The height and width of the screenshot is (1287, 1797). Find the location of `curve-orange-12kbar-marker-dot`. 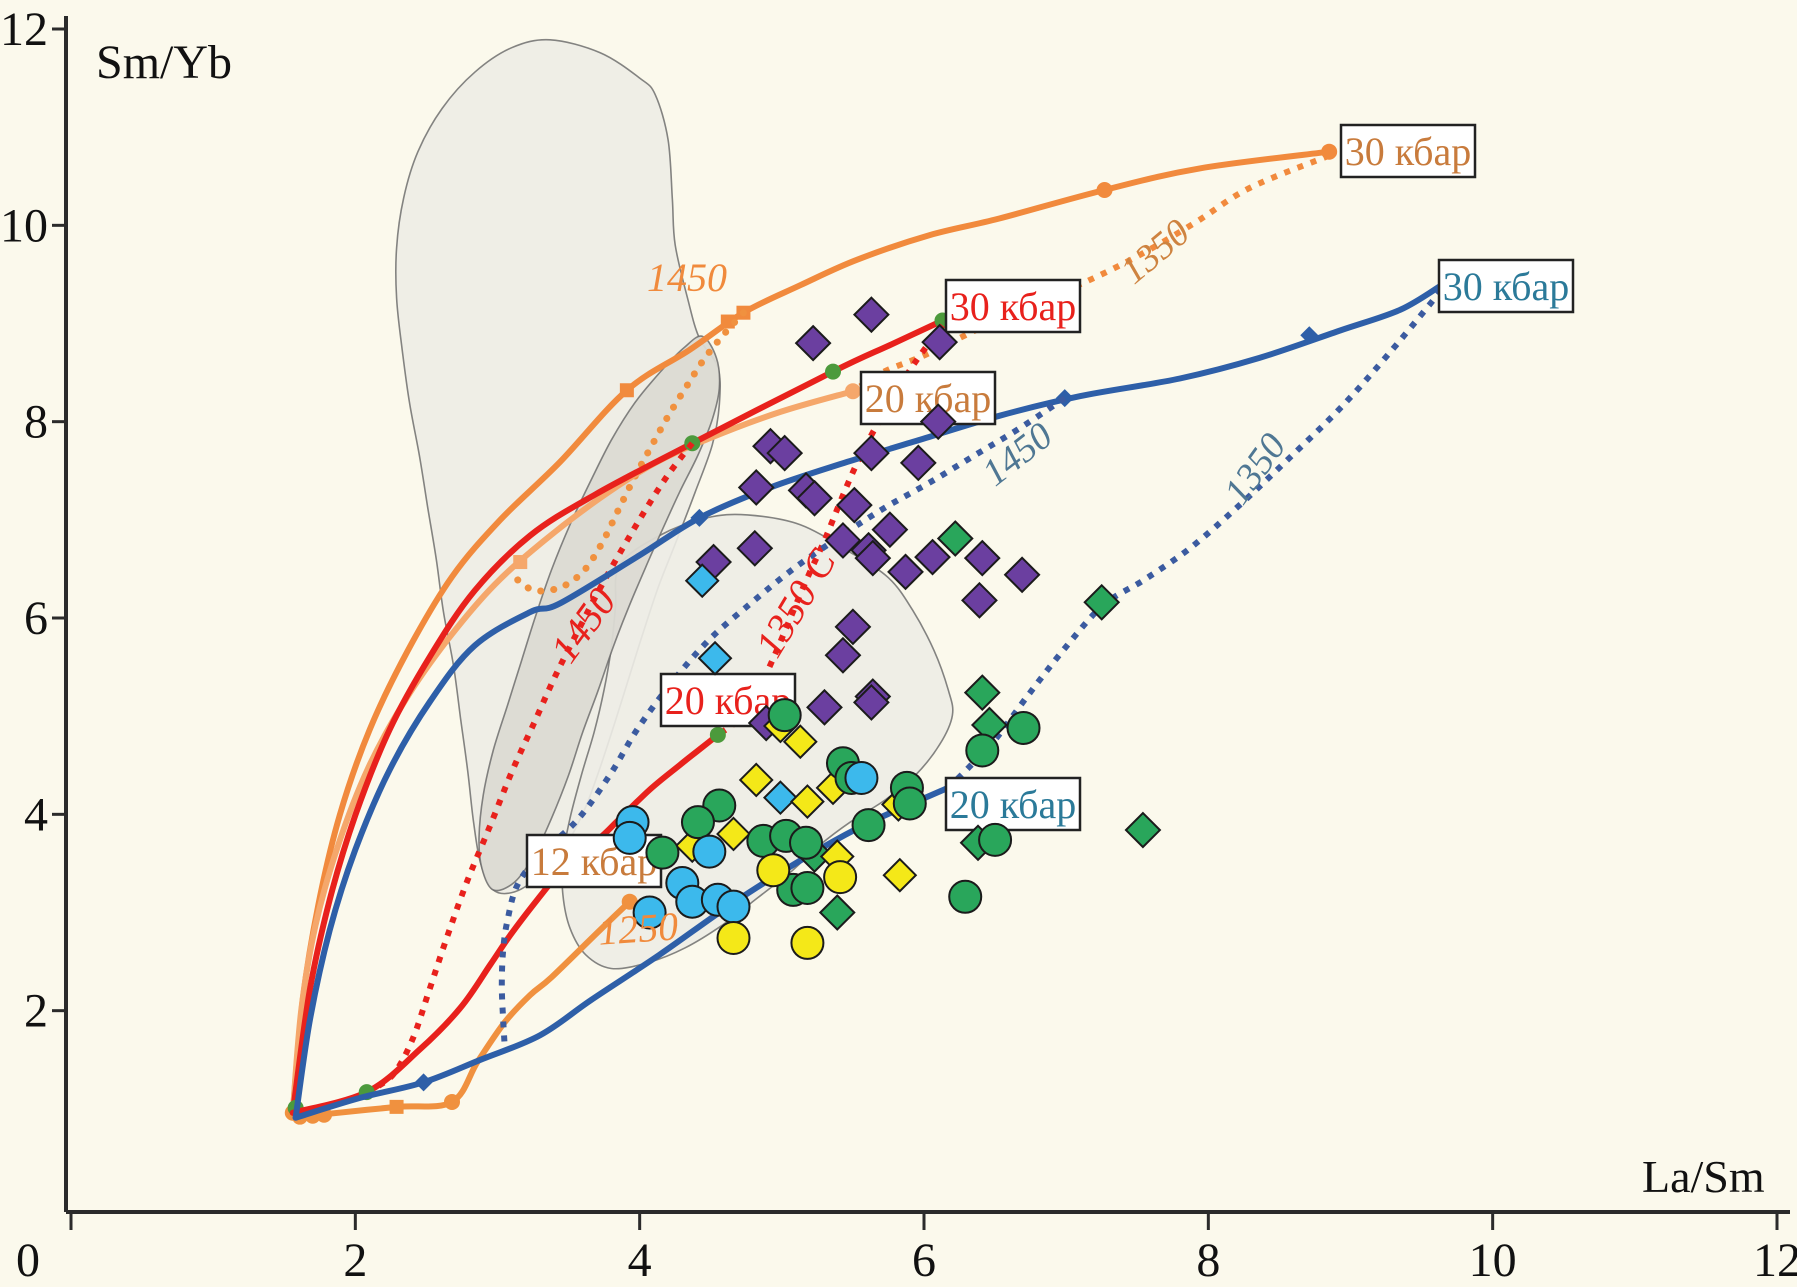

curve-orange-12kbar-marker-dot is located at coordinates (629, 901).